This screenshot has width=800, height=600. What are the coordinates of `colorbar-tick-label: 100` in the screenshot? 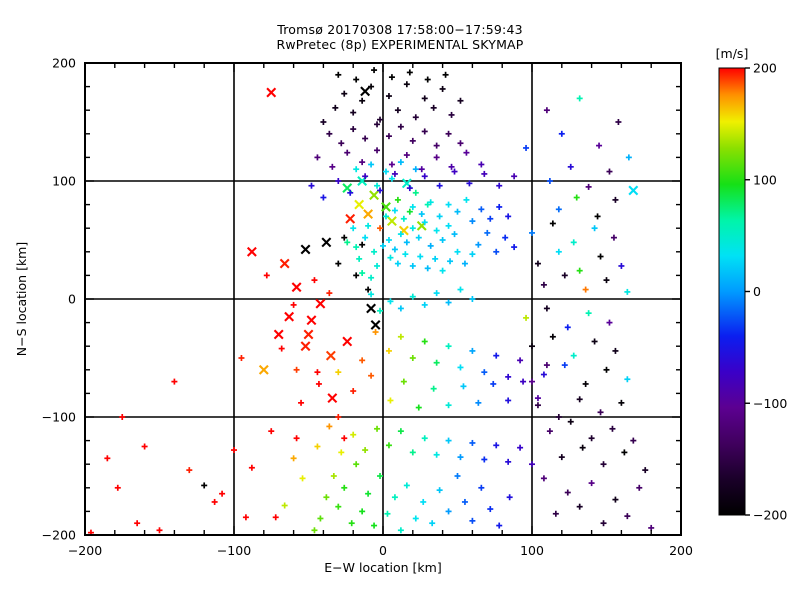 It's located at (765, 179).